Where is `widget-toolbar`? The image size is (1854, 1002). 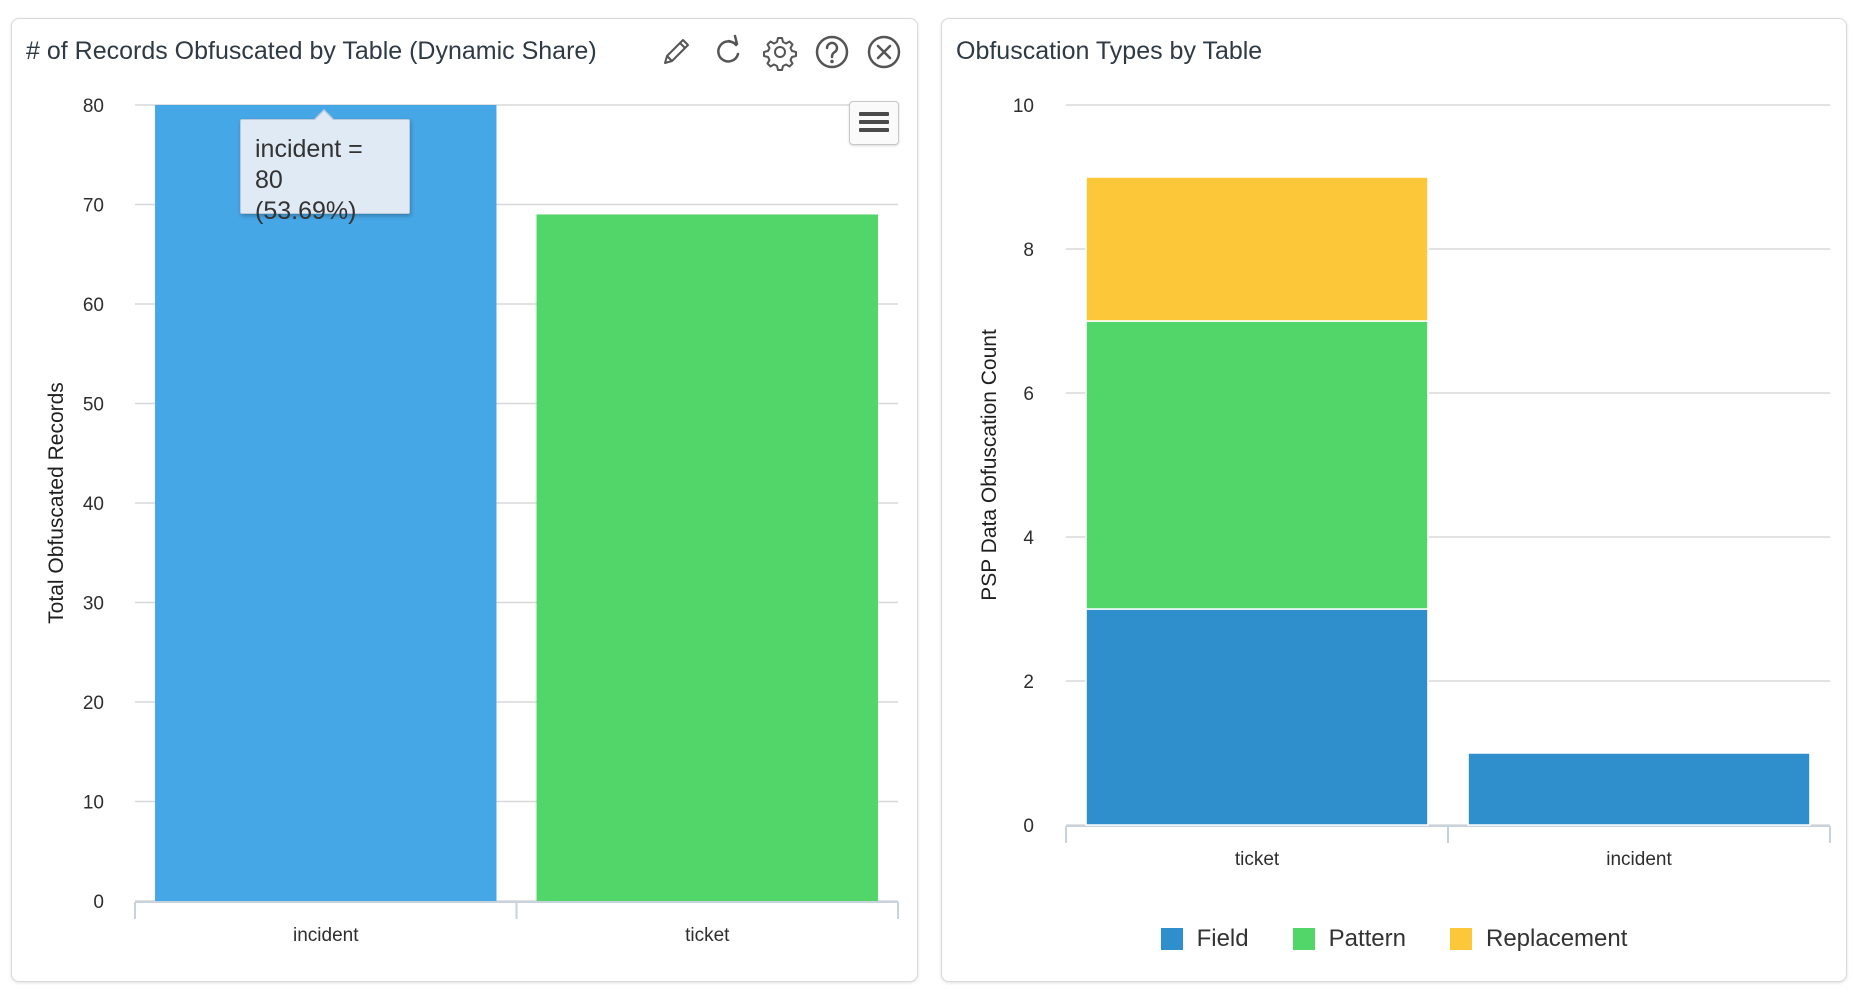 widget-toolbar is located at coordinates (780, 52).